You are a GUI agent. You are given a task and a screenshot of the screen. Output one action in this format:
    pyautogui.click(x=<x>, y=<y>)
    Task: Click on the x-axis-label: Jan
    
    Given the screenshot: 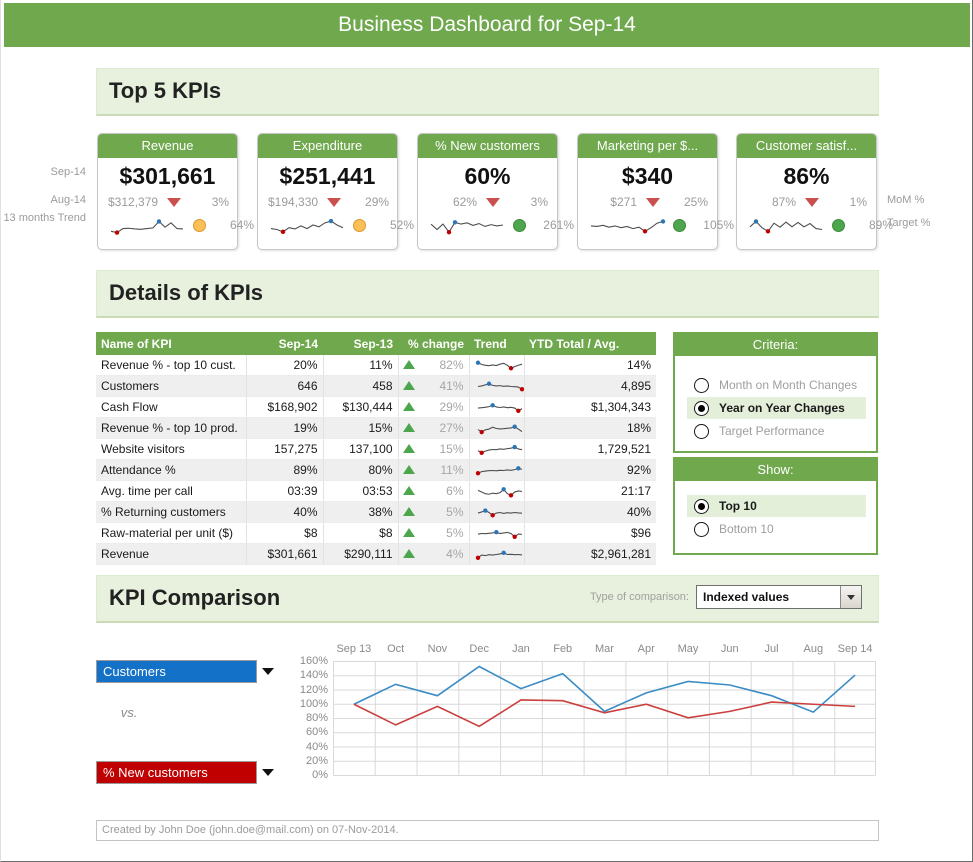 What is the action you would take?
    pyautogui.click(x=521, y=649)
    